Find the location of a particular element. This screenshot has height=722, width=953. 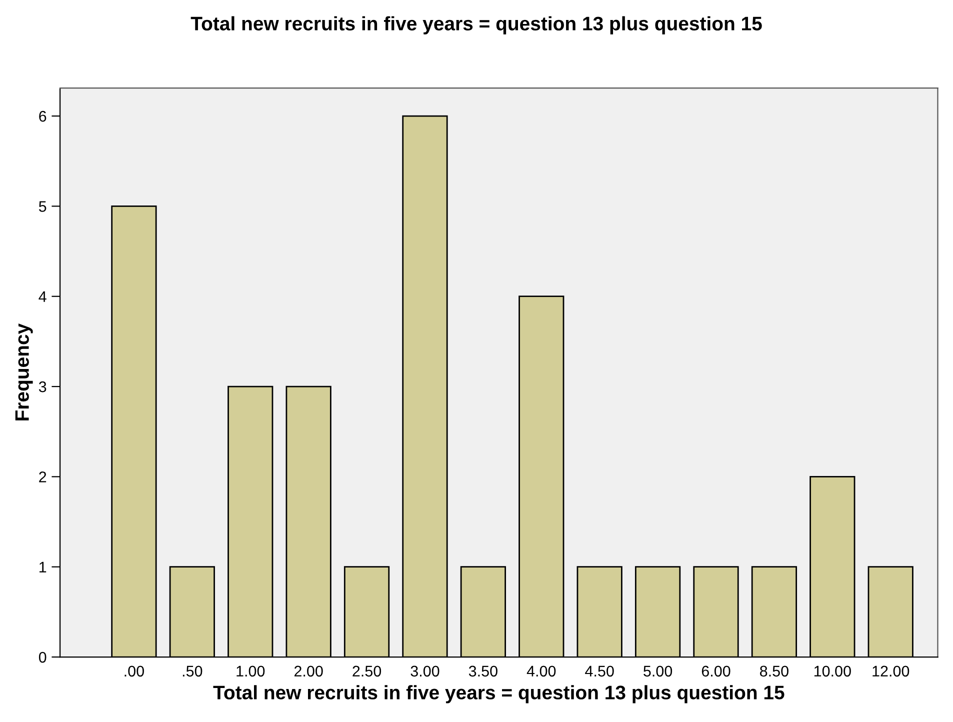

y-tick-label: 3 is located at coordinates (42, 386).